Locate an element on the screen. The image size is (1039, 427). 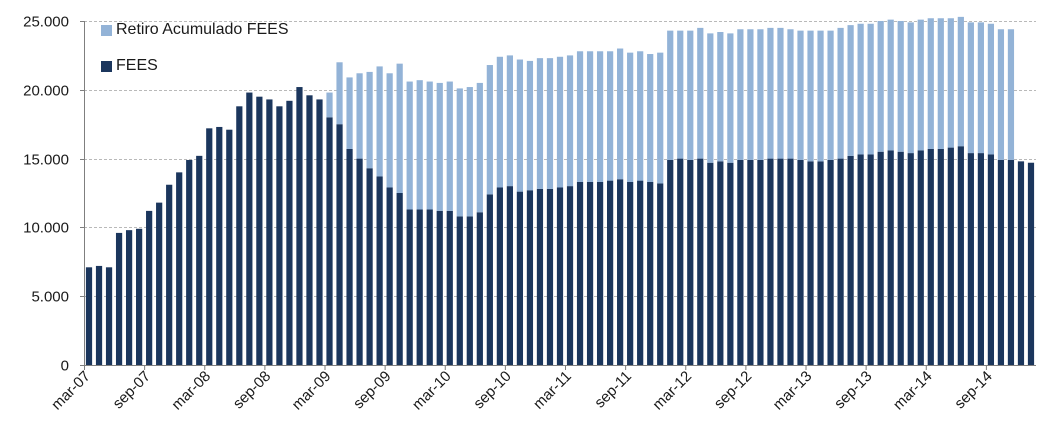
x-tick-label: mar-10 is located at coordinates (432, 391).